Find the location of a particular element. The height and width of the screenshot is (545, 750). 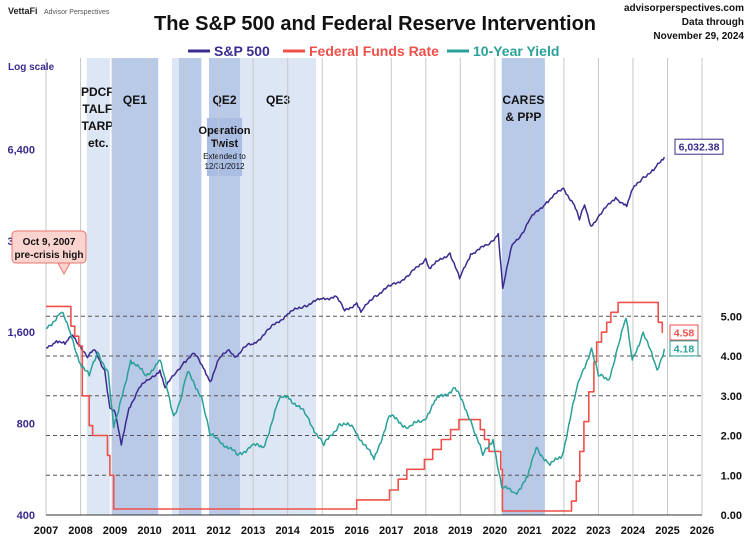

x-tick-label: 2019 is located at coordinates (460, 531).